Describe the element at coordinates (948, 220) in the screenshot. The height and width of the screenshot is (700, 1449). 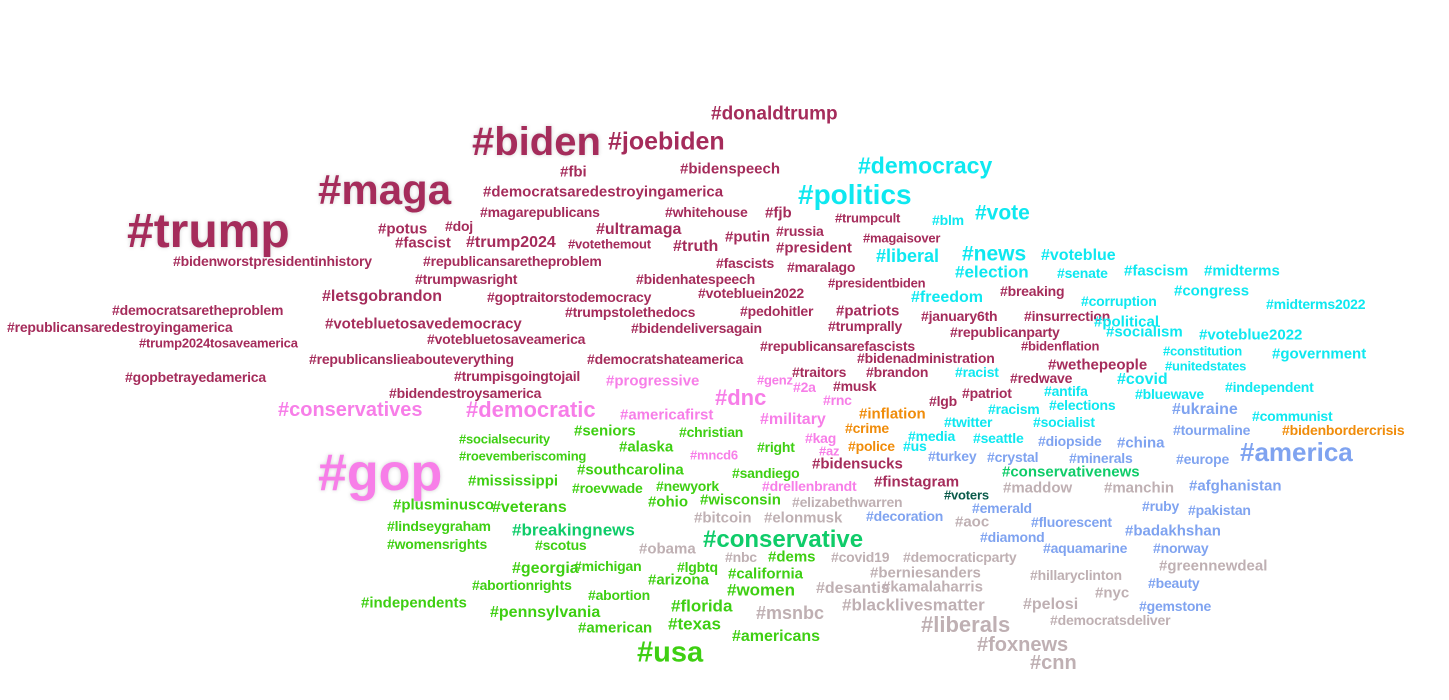
I see `hashtag-word: #blm` at that location.